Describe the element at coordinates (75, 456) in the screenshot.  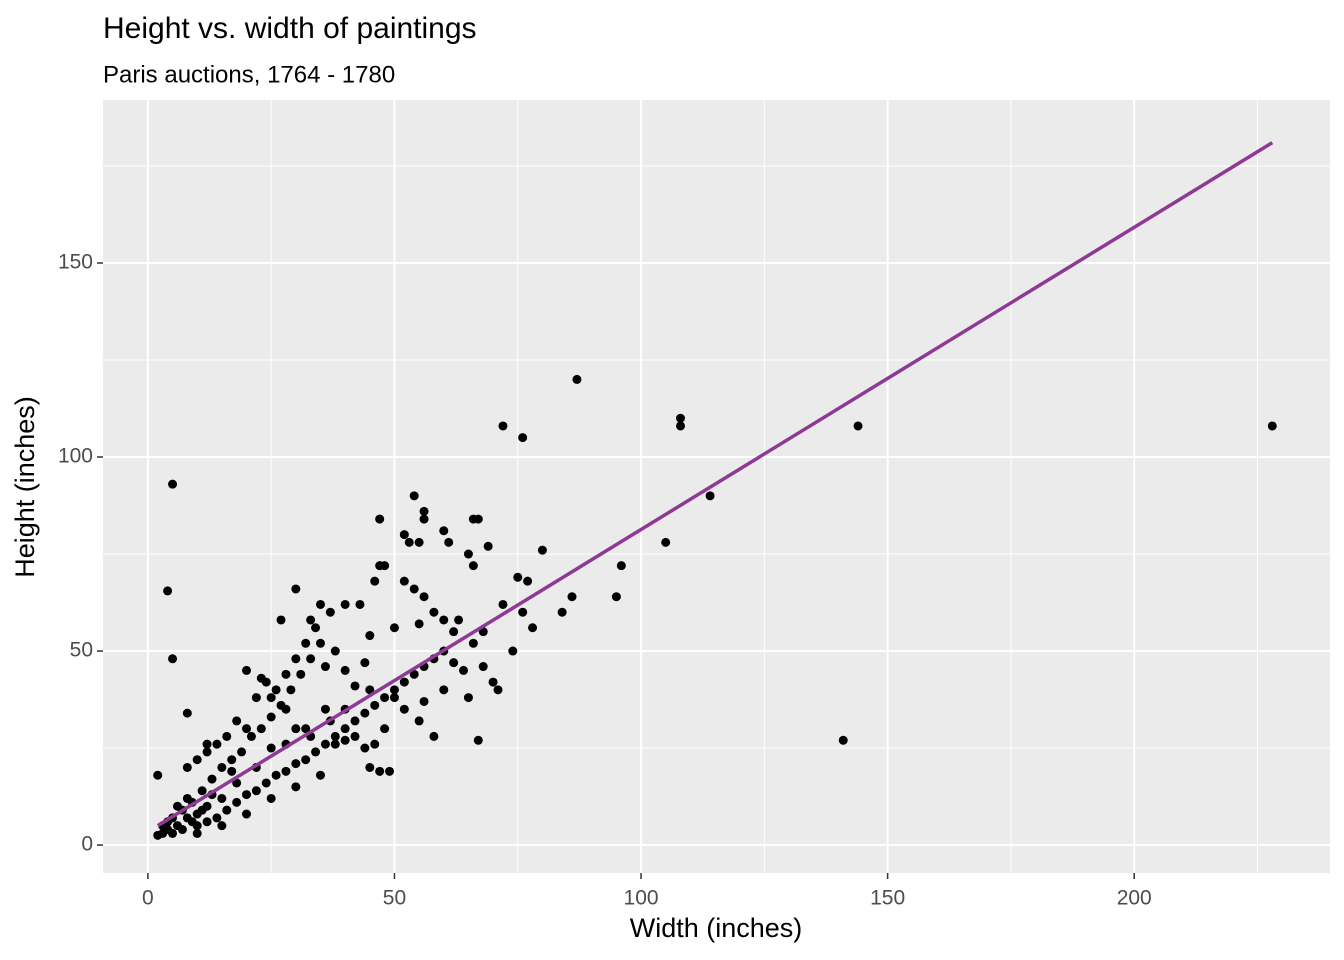
I see `y-tick-label: 100` at that location.